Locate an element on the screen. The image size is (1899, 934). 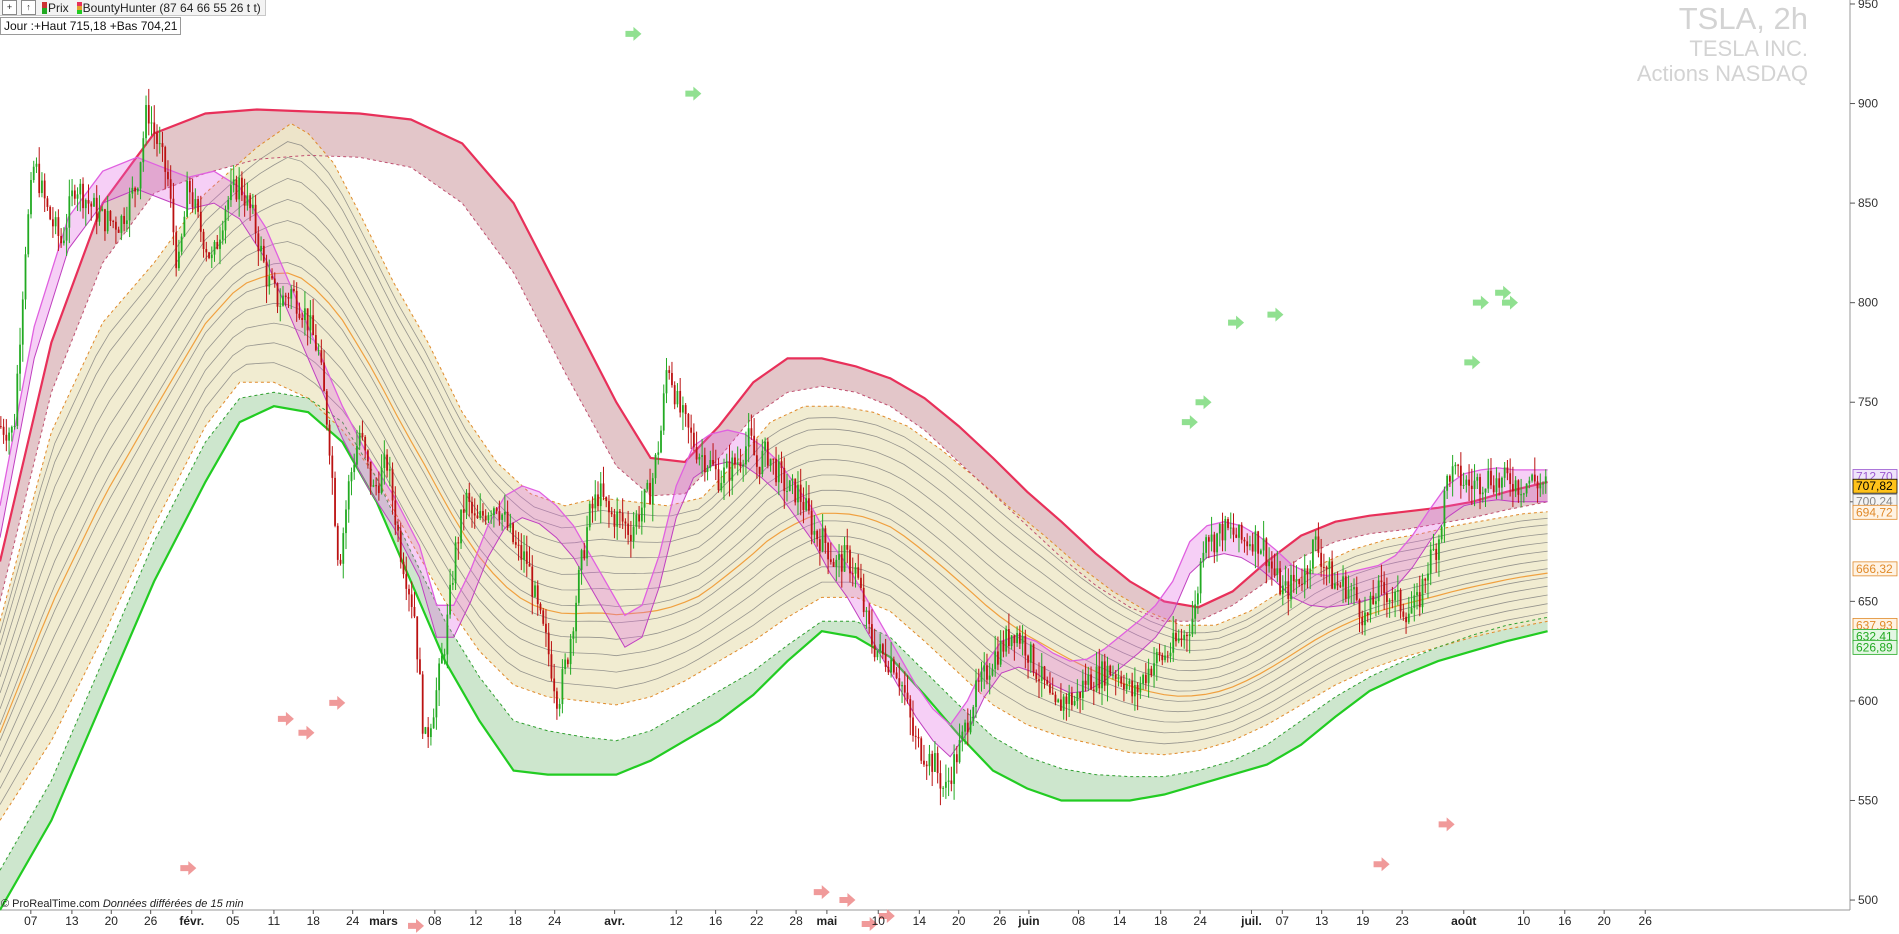
buy-arrow-icon is located at coordinates (1236, 322).